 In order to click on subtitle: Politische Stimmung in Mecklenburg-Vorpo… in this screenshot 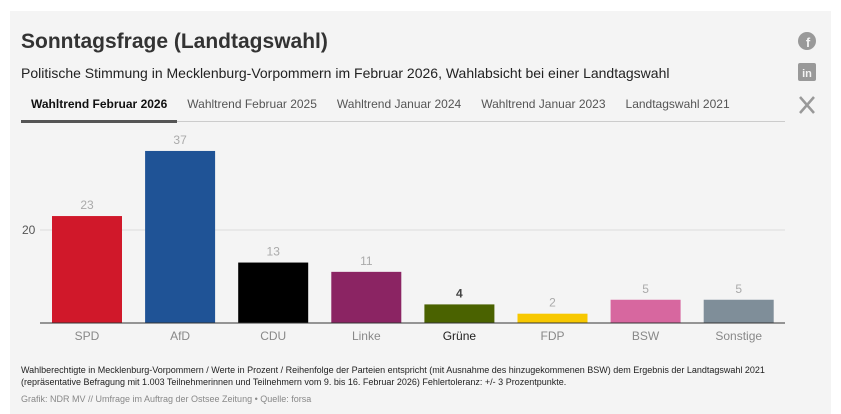, I will do `click(345, 73)`.